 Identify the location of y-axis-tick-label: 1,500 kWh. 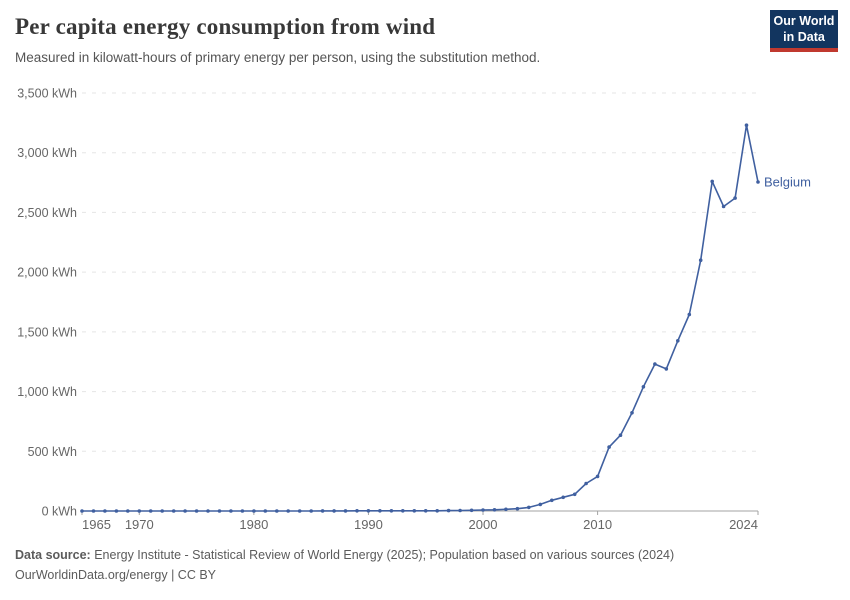
(47, 332).